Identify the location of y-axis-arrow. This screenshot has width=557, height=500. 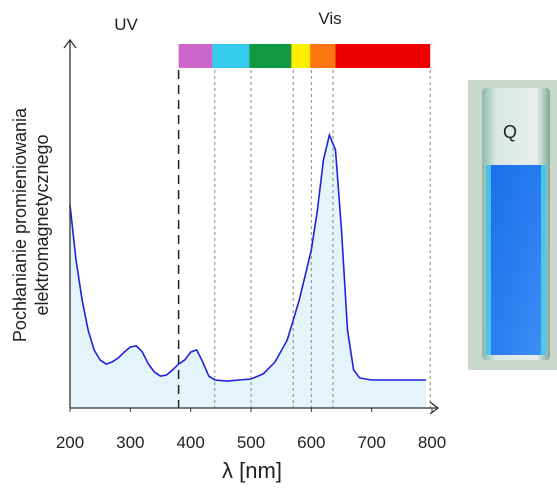
(70, 43).